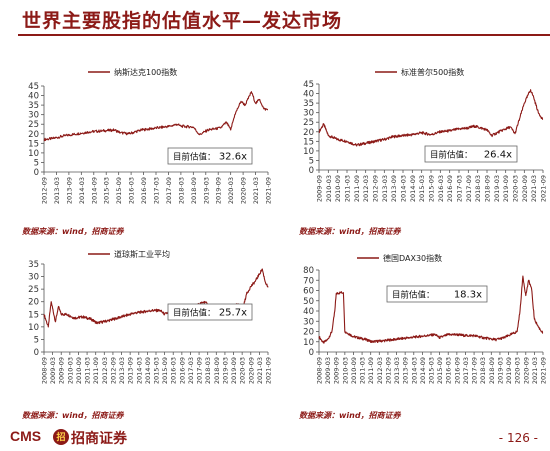  What do you see at coordinates (457, 370) in the screenshot?
I see `x-tick-label: 2016-09` at bounding box center [457, 370].